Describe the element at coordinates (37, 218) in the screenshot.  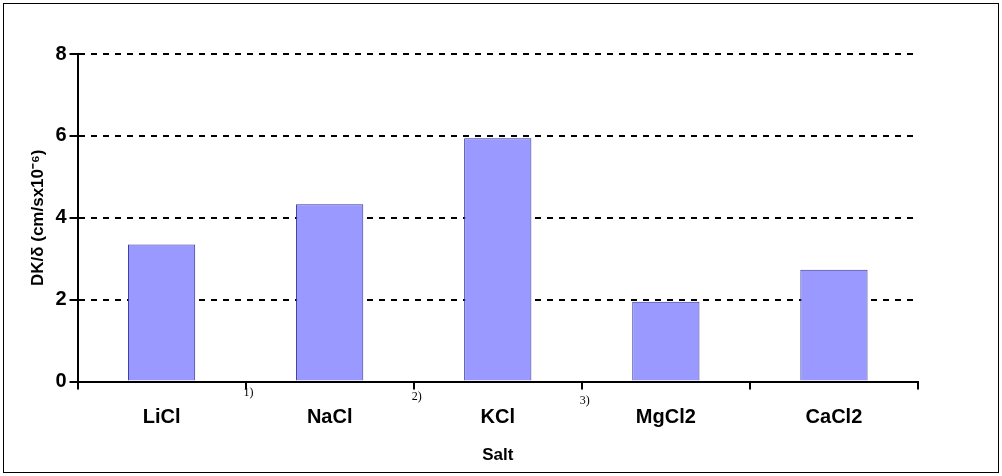
I see `y-axis-title: DK/δ (cm/sx10⁻⁶)` at that location.